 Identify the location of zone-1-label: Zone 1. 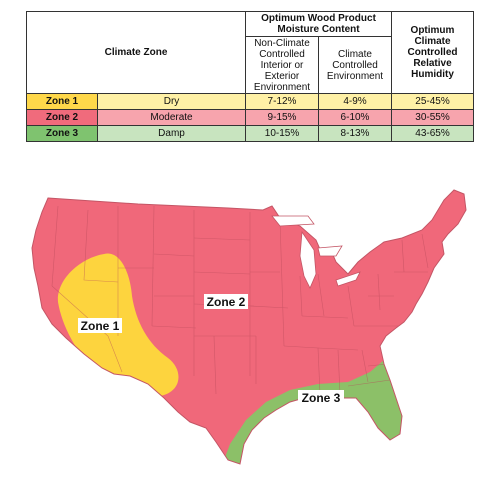
(100, 325).